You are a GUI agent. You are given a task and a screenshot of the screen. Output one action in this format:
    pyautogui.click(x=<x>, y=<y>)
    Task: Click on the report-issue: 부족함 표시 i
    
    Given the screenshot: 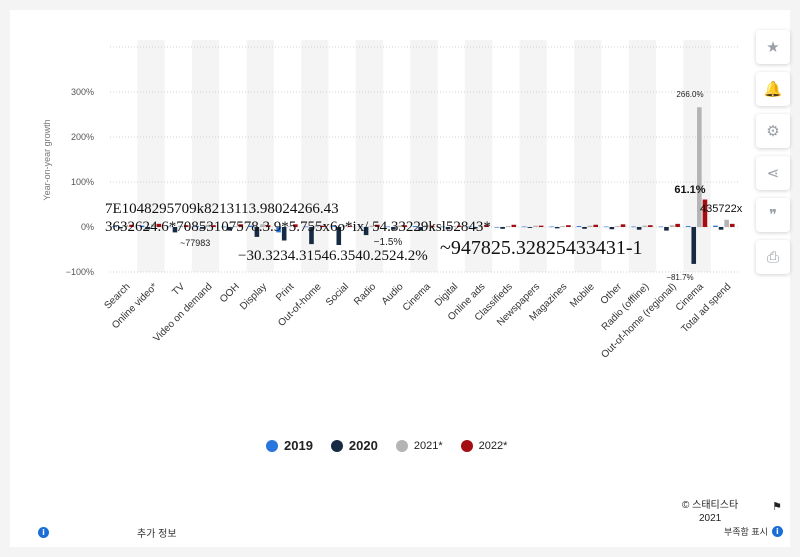 What is the action you would take?
    pyautogui.click(x=753, y=531)
    